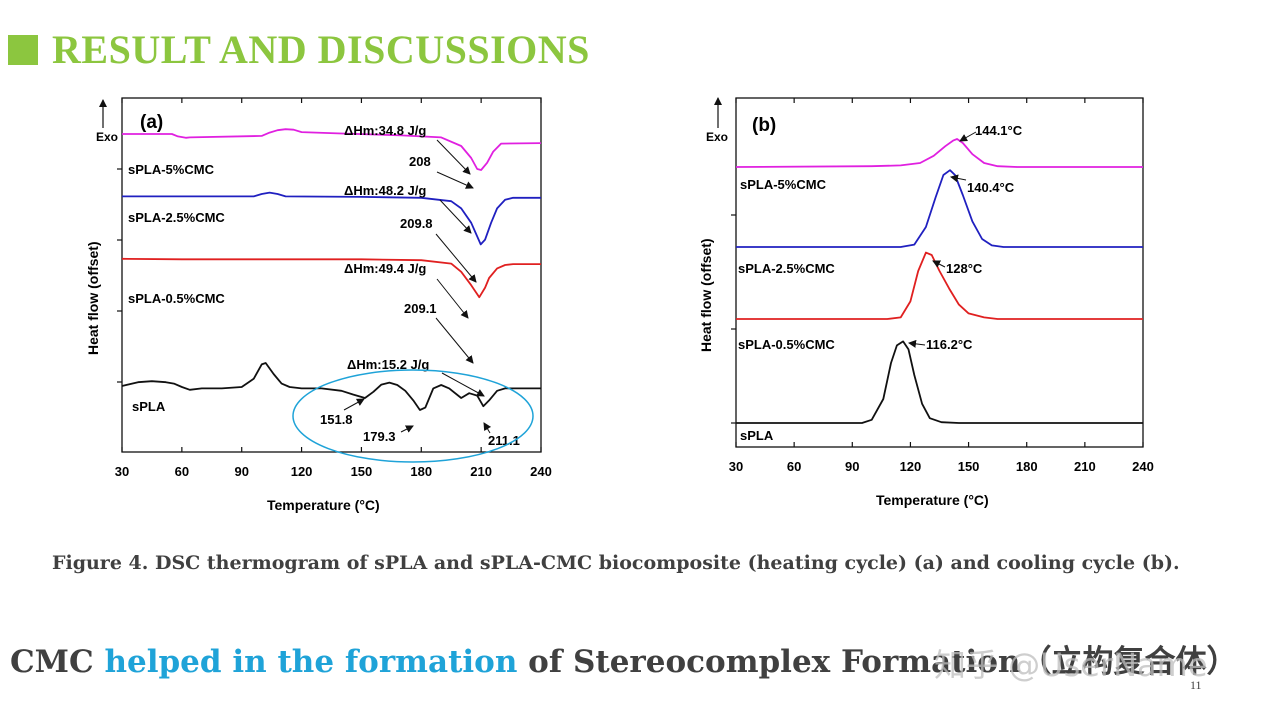 The width and height of the screenshot is (1280, 720). I want to click on panel-a-exo-label: Exo, so click(107, 137).